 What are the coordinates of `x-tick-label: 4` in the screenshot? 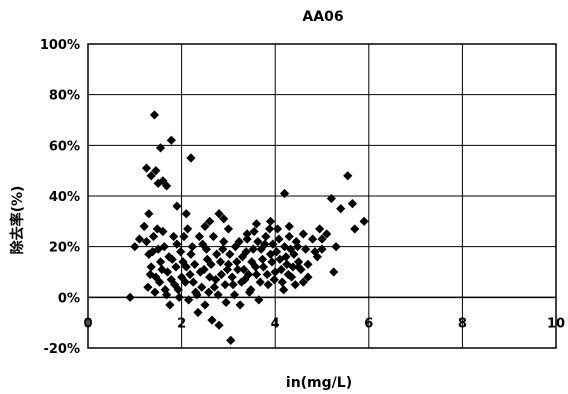 It's located at (275, 323).